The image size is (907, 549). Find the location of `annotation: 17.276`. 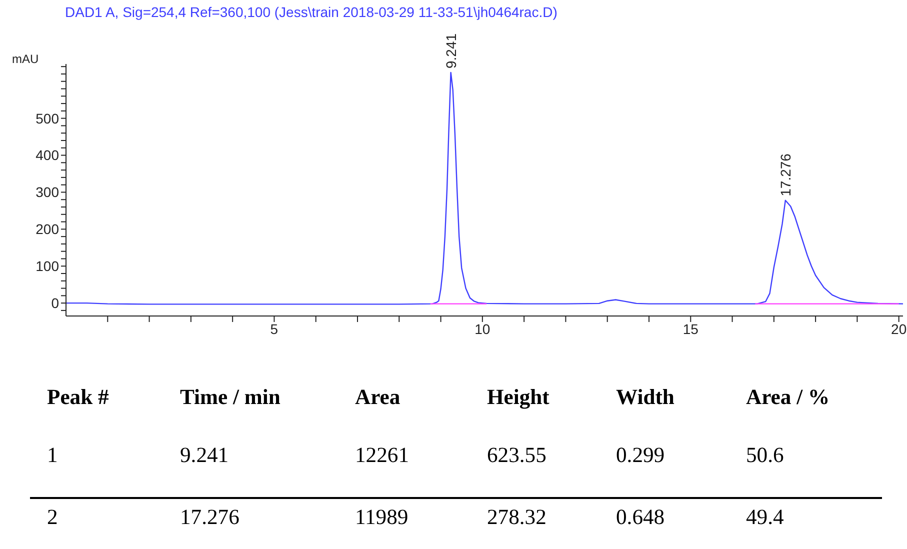

annotation: 17.276 is located at coordinates (785, 174).